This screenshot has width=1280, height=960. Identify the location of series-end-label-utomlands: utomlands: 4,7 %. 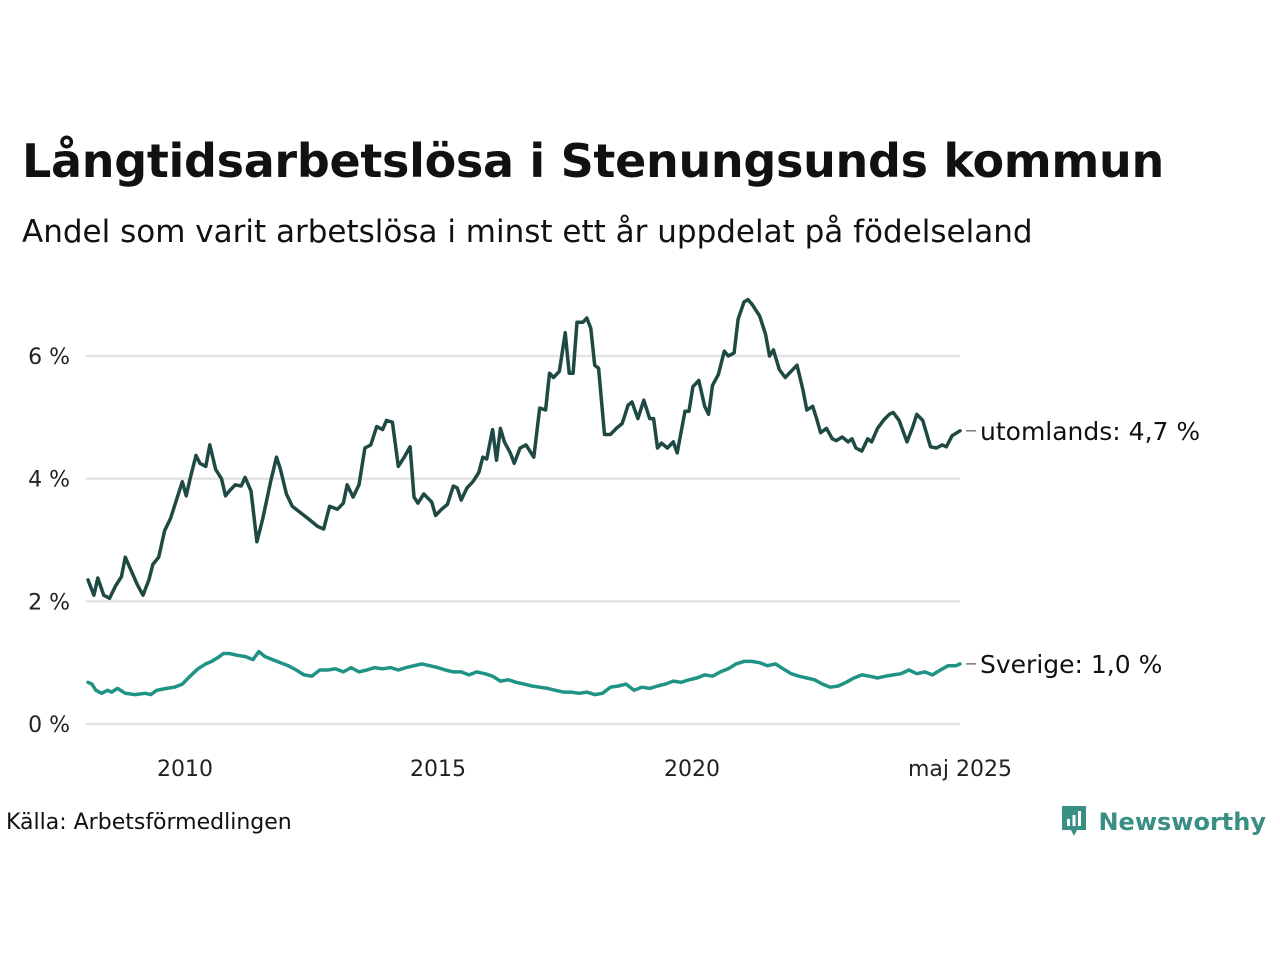
(1090, 431).